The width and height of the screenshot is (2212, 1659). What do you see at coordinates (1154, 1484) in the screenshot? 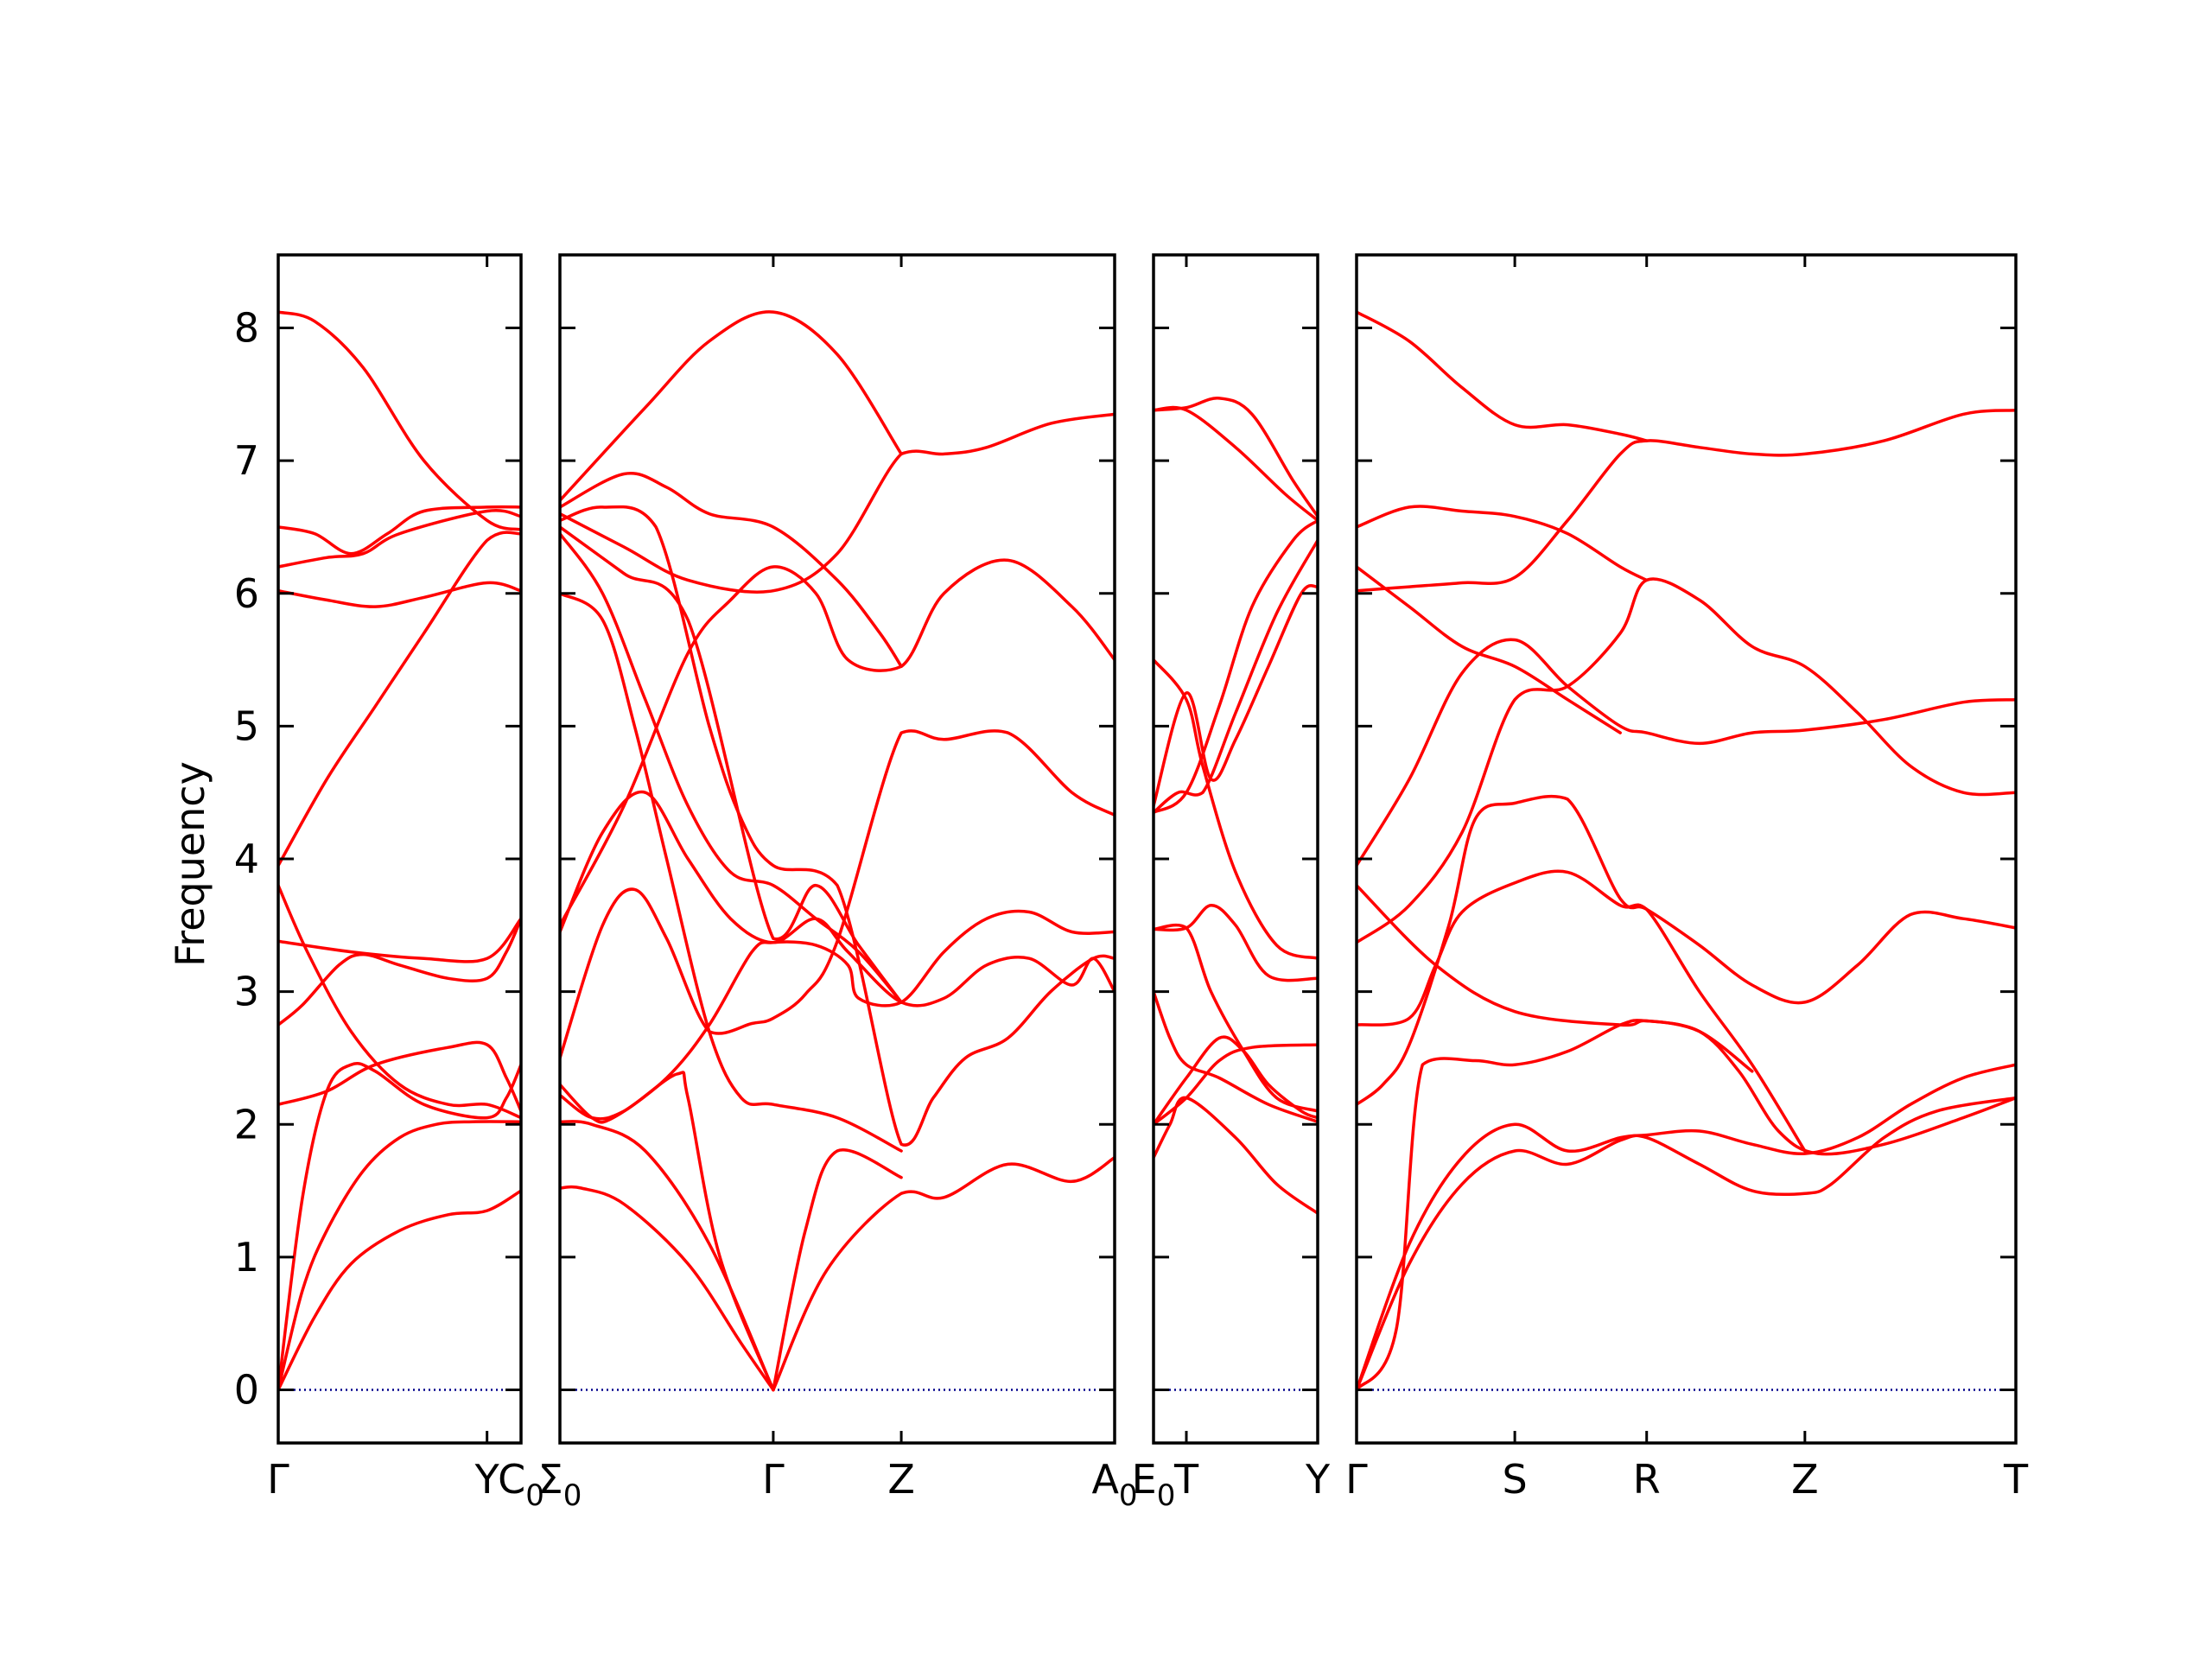
I see `x-tick-label: E0` at bounding box center [1154, 1484].